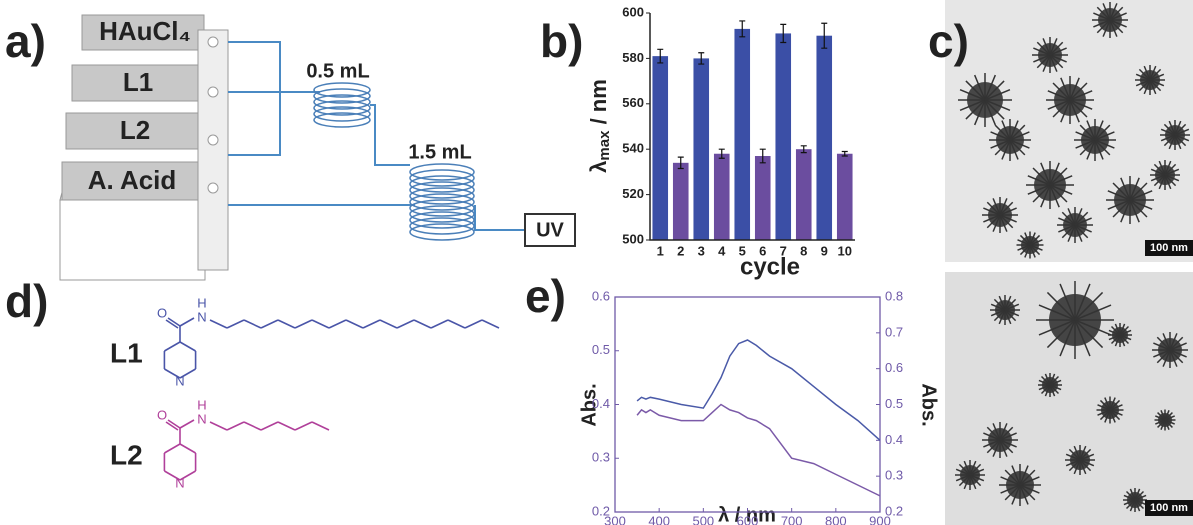  I want to click on y-axis-label: λmax / nm, so click(599, 126).